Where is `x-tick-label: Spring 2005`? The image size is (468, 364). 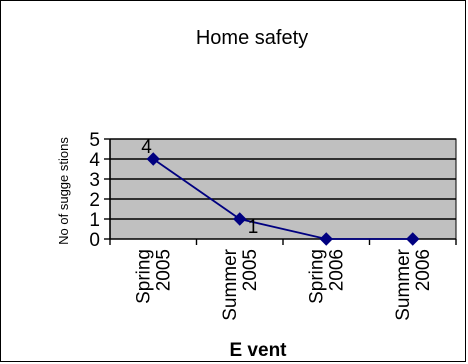
x-tick-label: Spring 2005 is located at coordinates (153, 276).